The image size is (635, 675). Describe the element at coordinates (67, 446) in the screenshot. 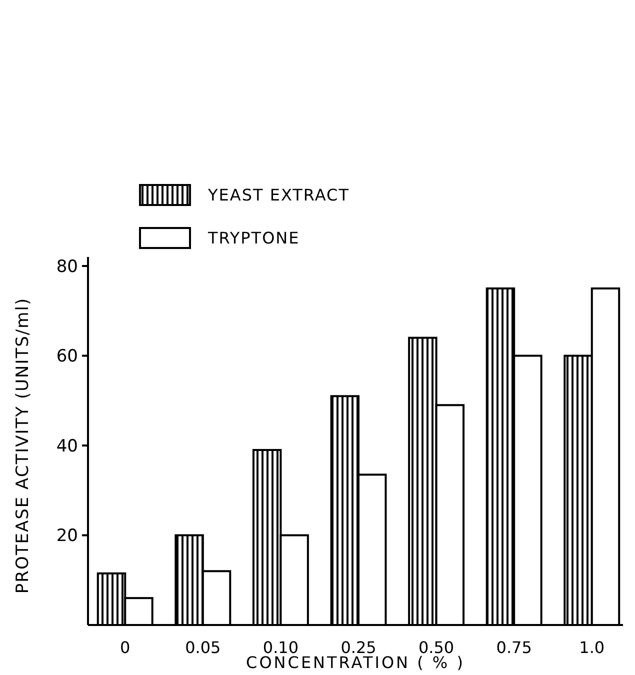

I see `y-tick-label: 40` at that location.